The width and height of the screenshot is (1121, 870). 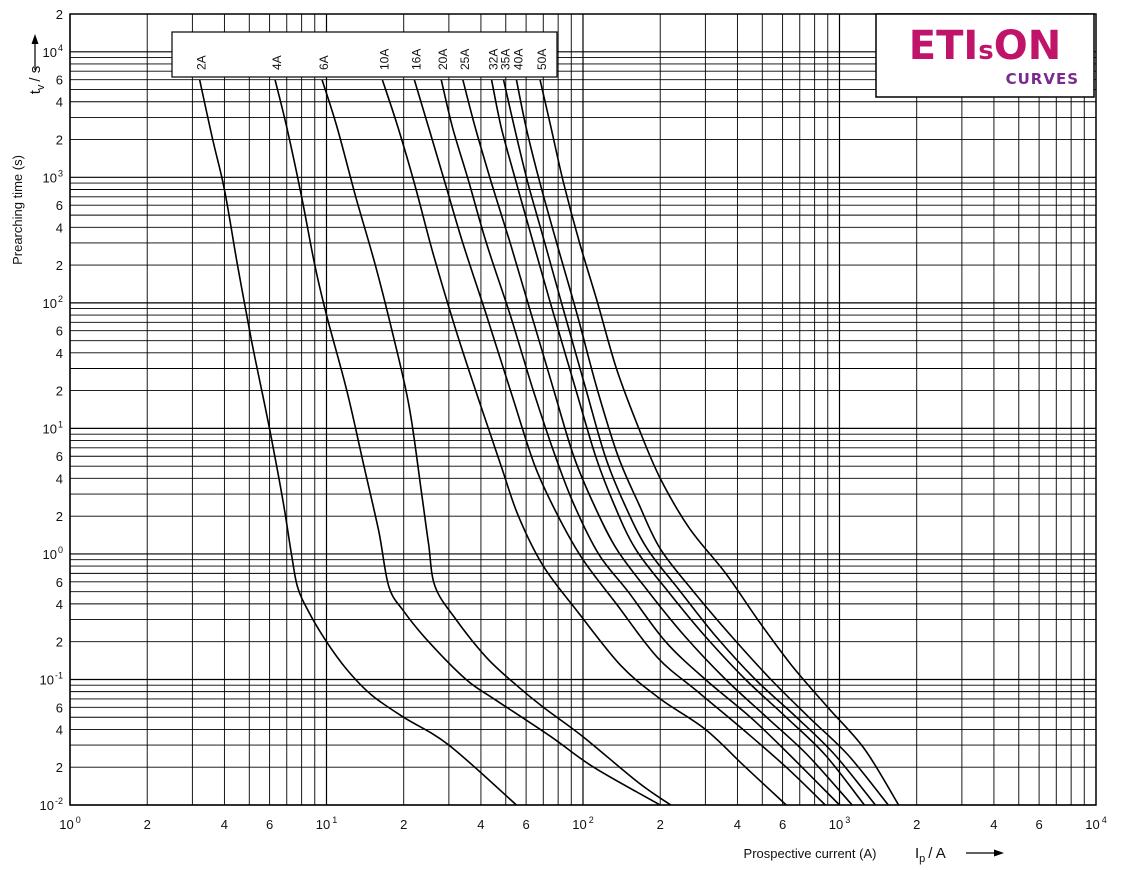 I want to click on x-unit-arrow, so click(x=985, y=853).